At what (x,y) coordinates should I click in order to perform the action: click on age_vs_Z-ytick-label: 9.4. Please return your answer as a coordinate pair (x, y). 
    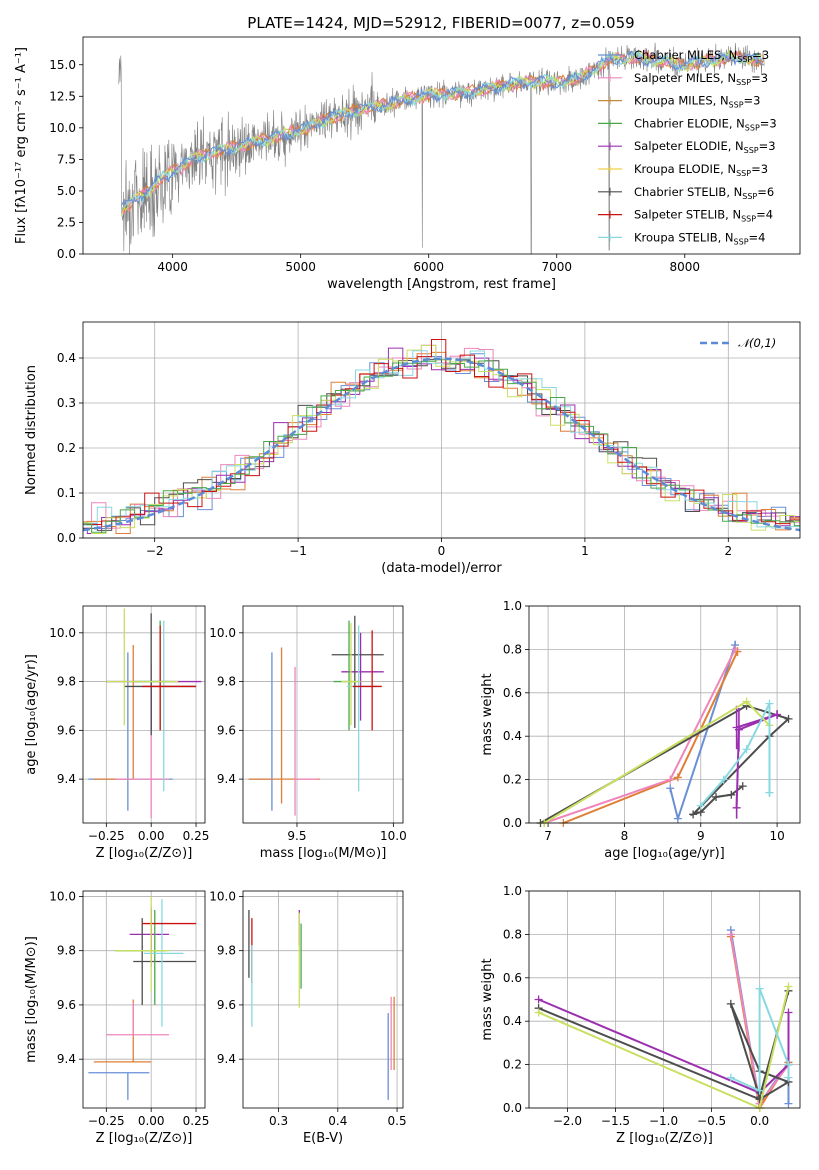
    Looking at the image, I should click on (66, 779).